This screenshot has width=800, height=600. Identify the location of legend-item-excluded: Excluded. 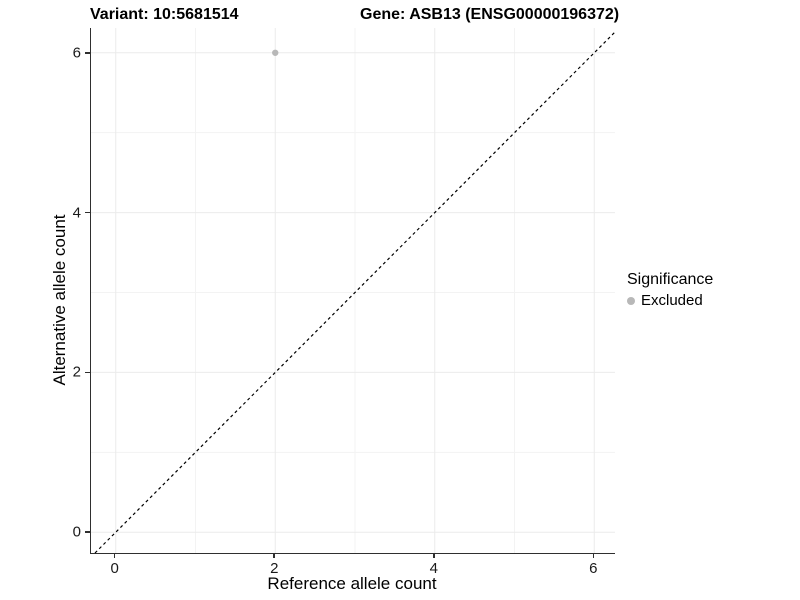
(670, 300).